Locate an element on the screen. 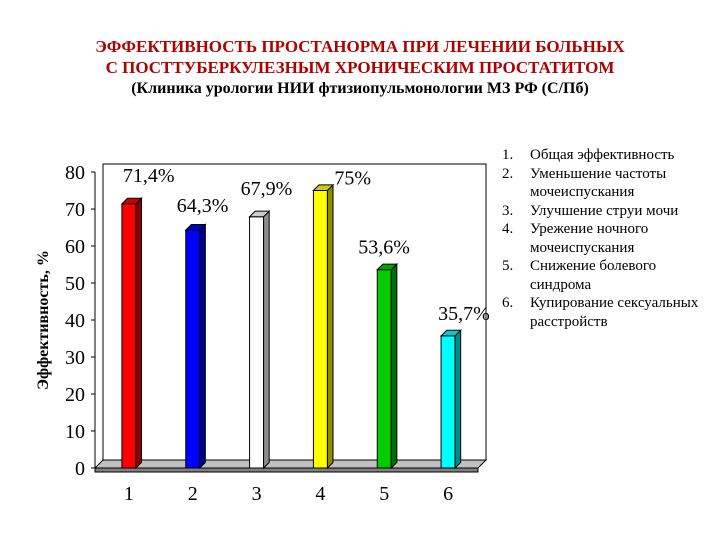 This screenshot has width=720, height=540. bar-data-label: 53,6% is located at coordinates (384, 248).